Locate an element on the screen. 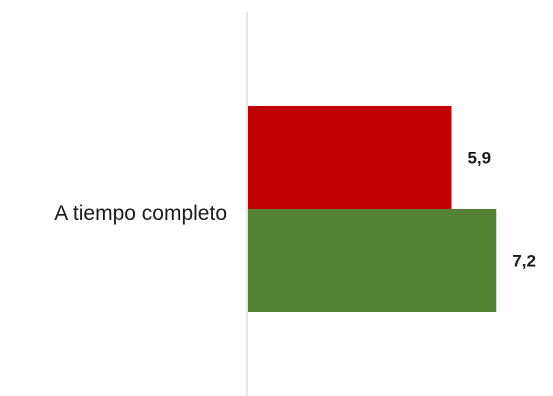 Image resolution: width=553 pixels, height=396 pixels. data-label-series-1: 7,2 is located at coordinates (524, 261).